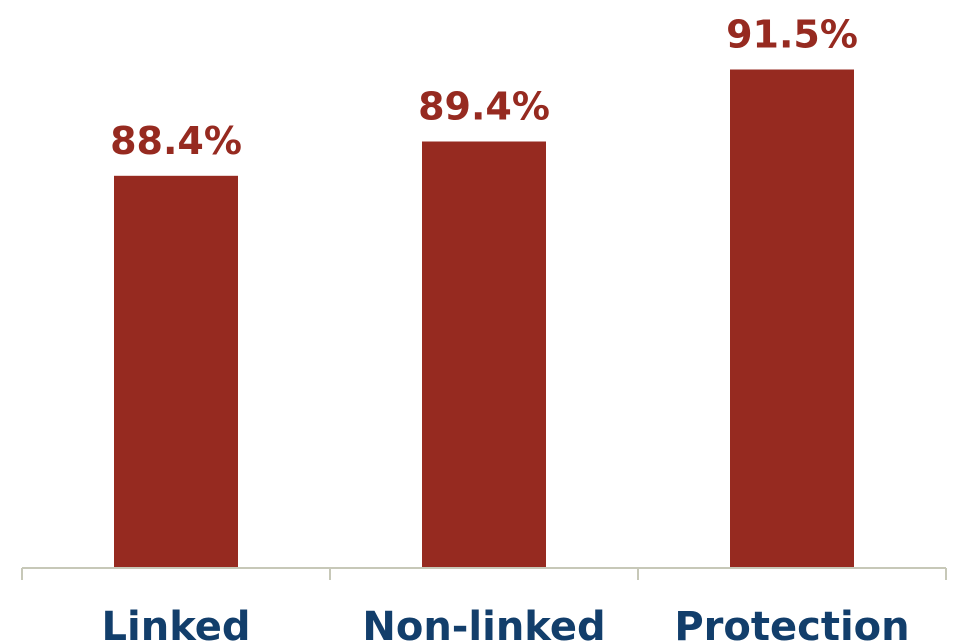 The height and width of the screenshot is (643, 953). I want to click on category-label-non-linked: Non-linked, so click(483, 623).